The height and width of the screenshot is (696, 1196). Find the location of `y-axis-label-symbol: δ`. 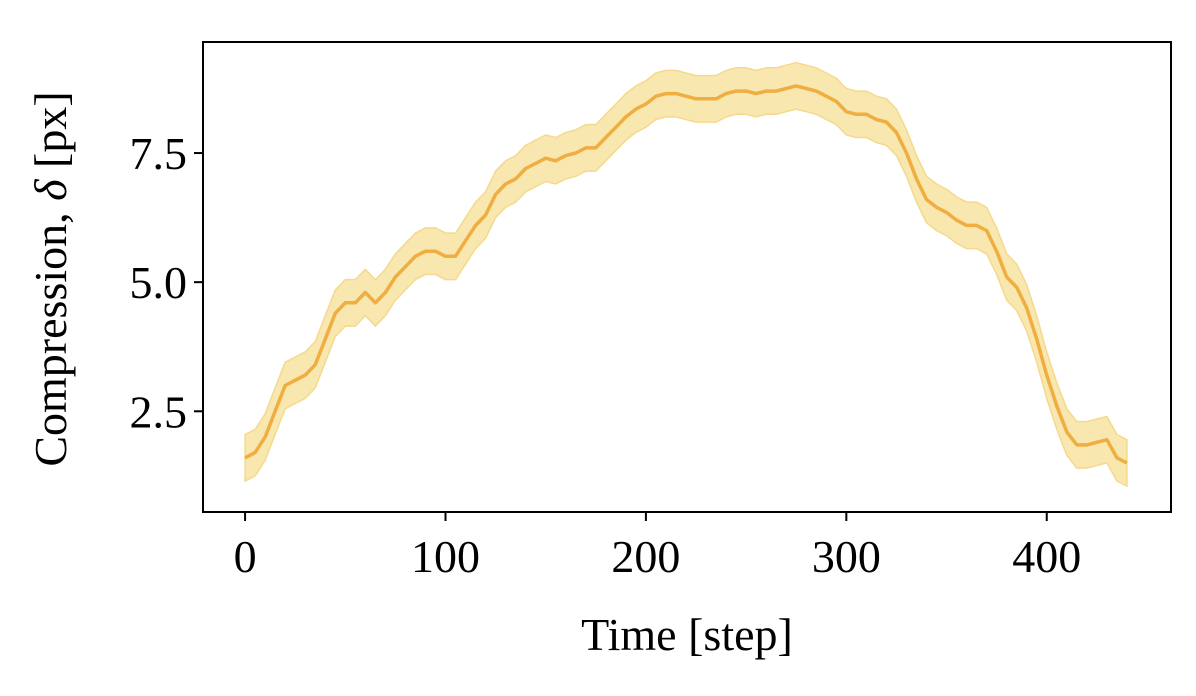

y-axis-label-symbol: δ is located at coordinates (50, 190).